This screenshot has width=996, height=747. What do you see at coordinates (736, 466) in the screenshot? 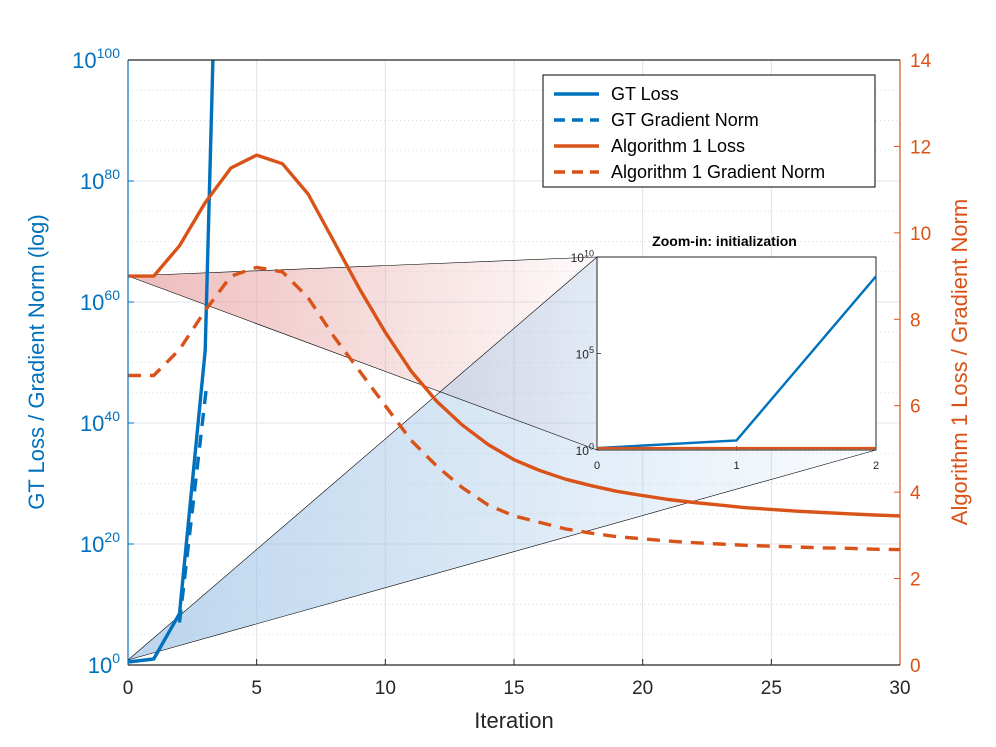
I see `inset-x-tick-label-1: 1` at bounding box center [736, 466].